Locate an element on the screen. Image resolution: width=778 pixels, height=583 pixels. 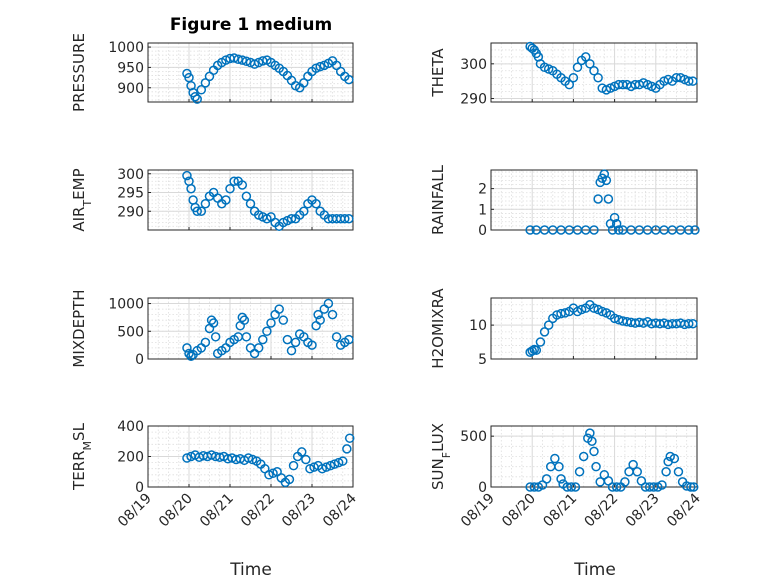
subplot-5: 0 500 1000 MIXDEPTH is located at coordinates (212, 328).